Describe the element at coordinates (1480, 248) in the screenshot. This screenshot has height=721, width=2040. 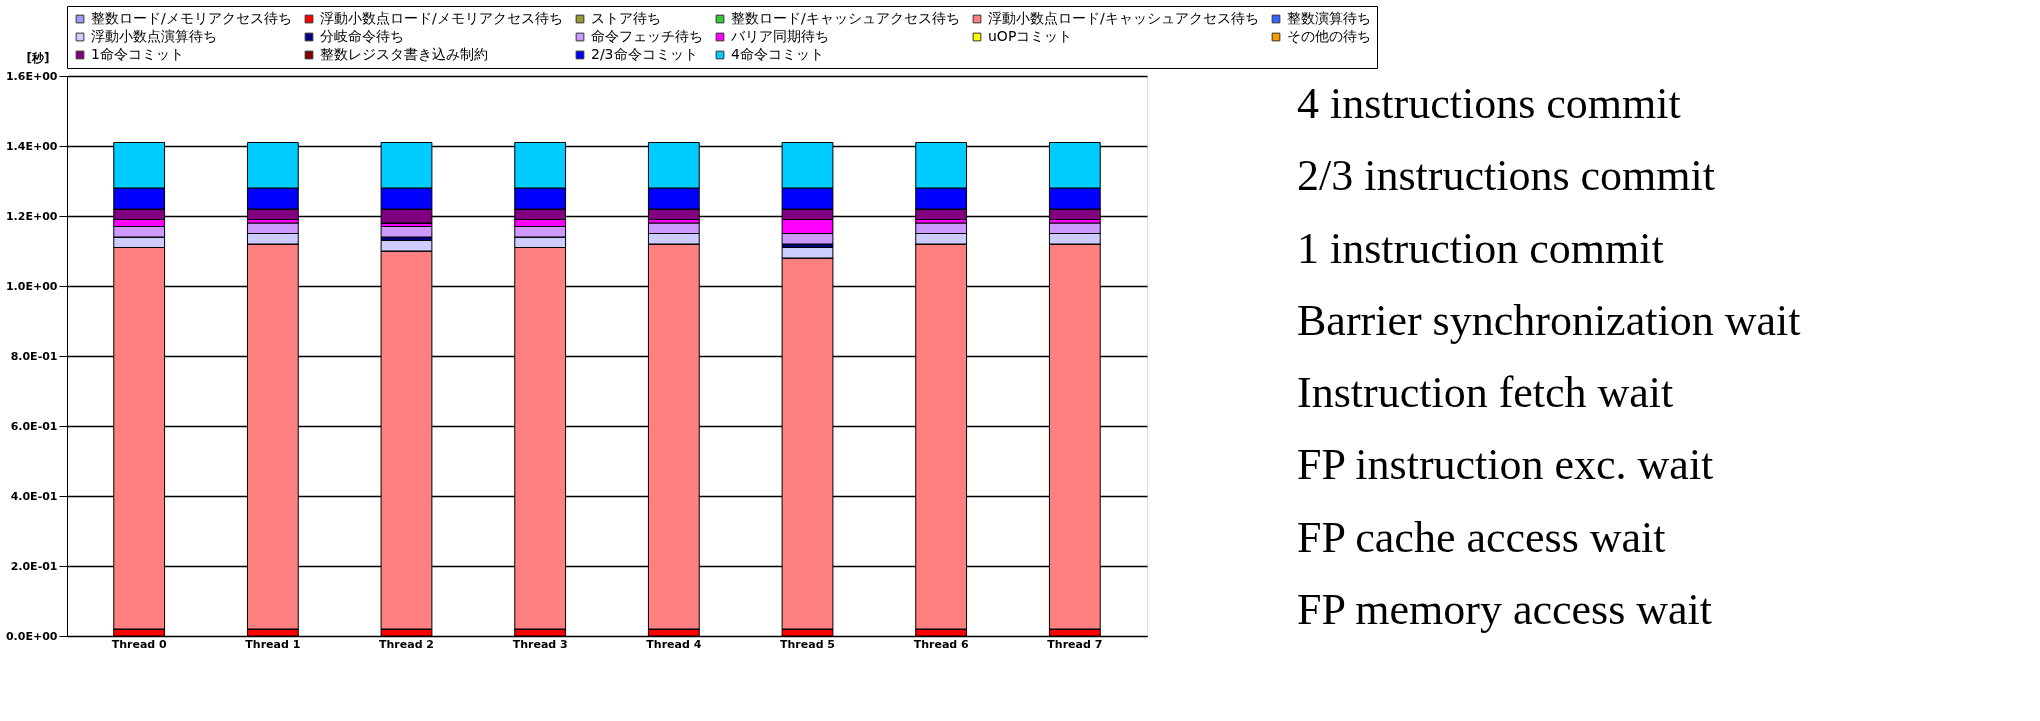
I see `text: 1 instruction commit` at that location.